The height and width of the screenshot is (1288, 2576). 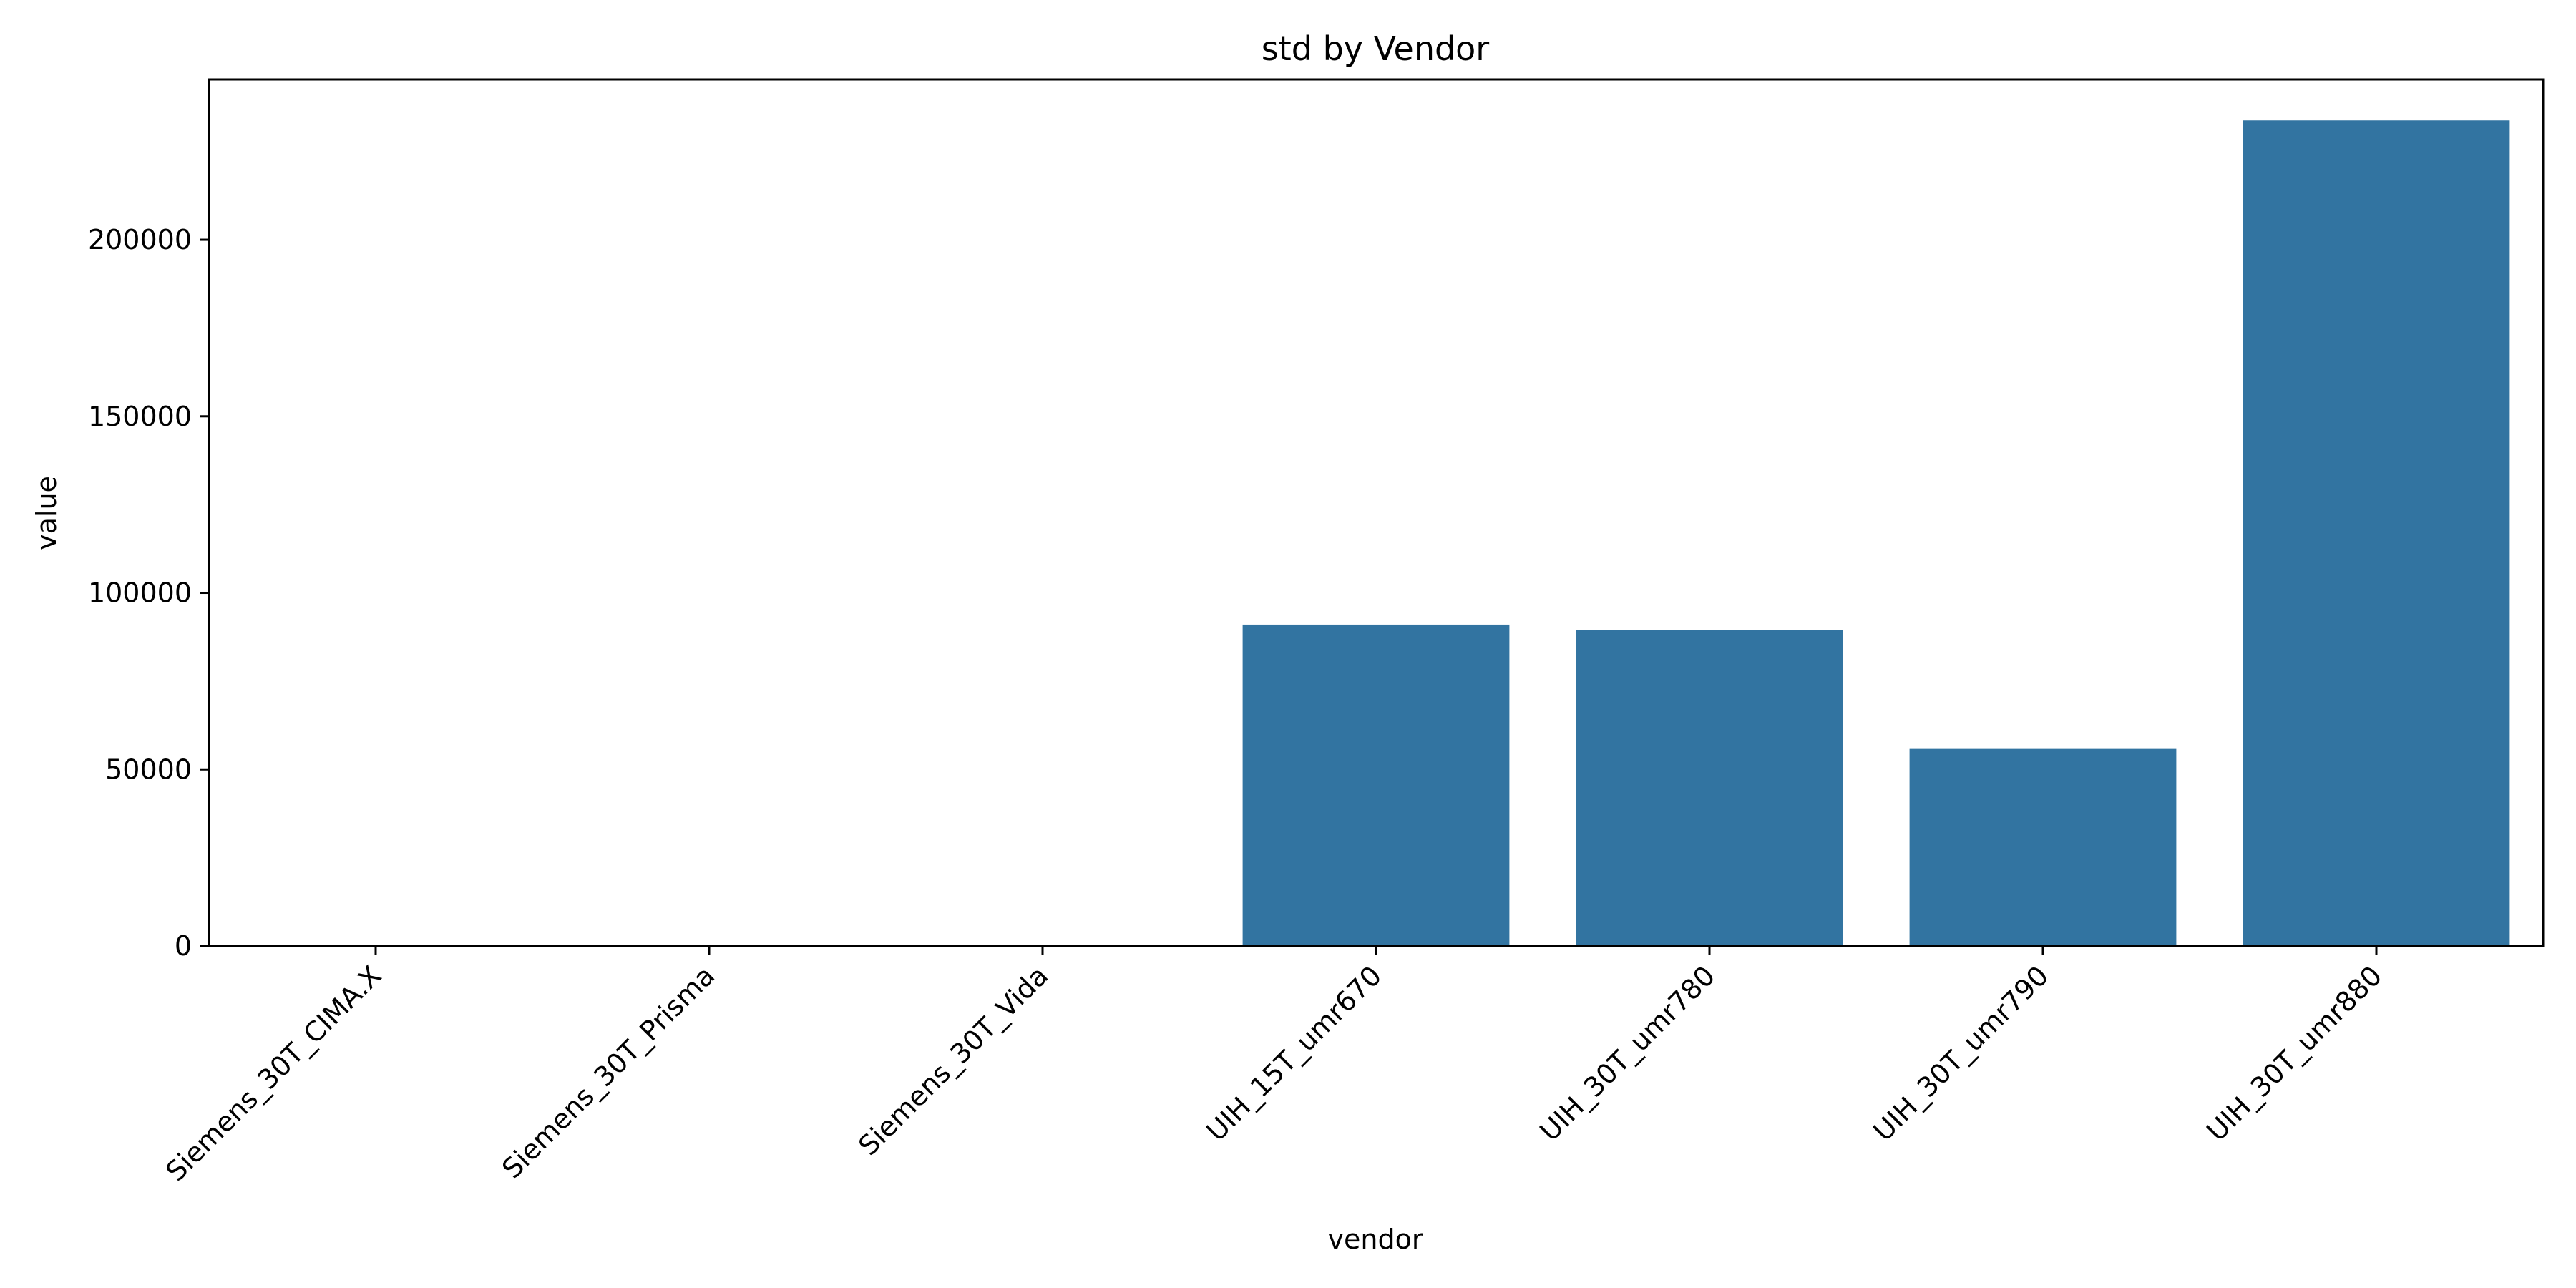 I want to click on y-tick-label: 100000, so click(x=140, y=593).